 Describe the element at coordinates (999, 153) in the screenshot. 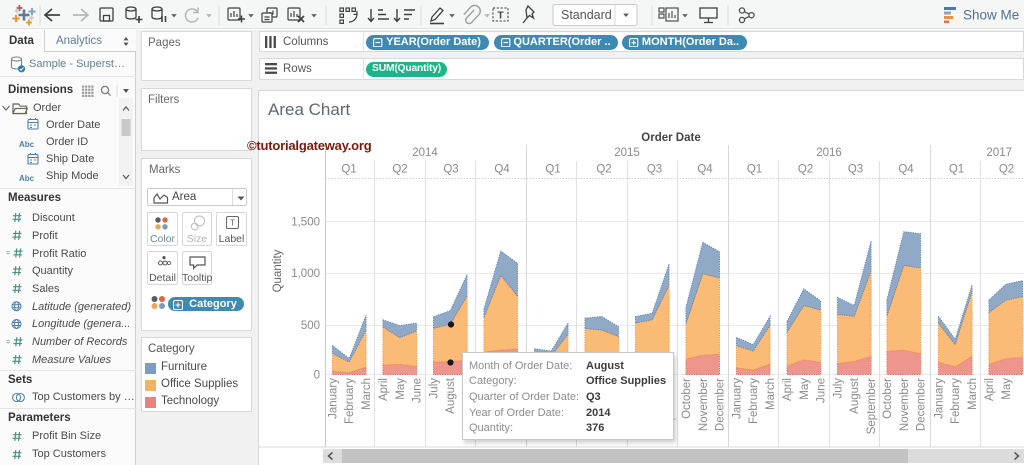

I see `svg-text: 2017` at that location.